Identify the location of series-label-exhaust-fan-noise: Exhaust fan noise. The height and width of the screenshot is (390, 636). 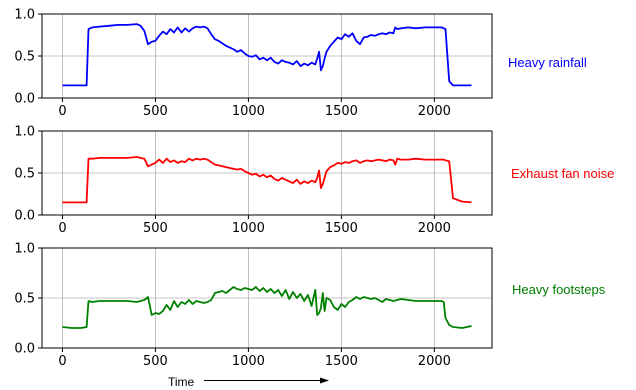
(562, 173).